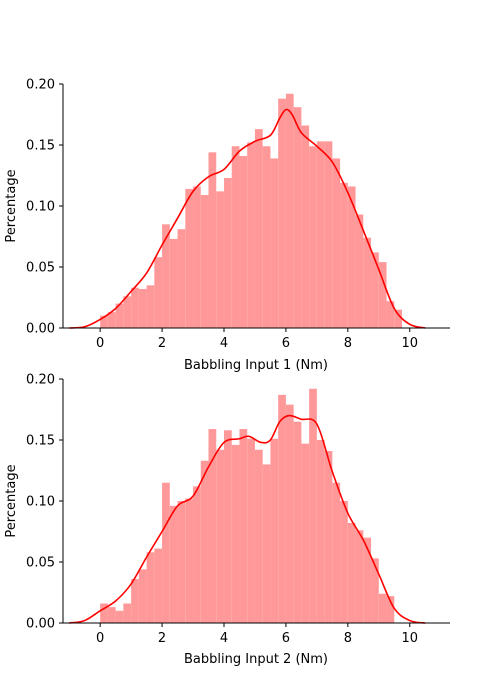 The height and width of the screenshot is (700, 500). What do you see at coordinates (40, 624) in the screenshot?
I see `y-tick-label: 0.00` at bounding box center [40, 624].